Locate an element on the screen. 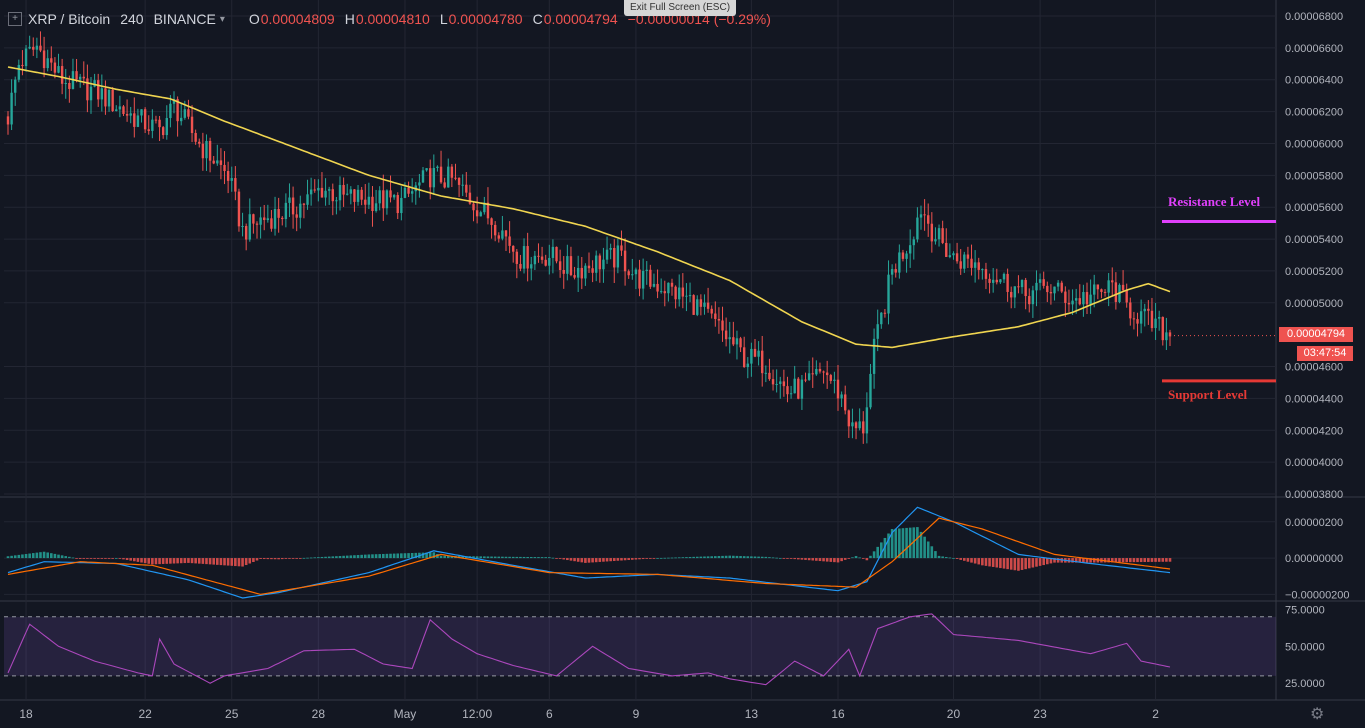 Image resolution: width=1365 pixels, height=728 pixels. interval: 240 is located at coordinates (132, 19).